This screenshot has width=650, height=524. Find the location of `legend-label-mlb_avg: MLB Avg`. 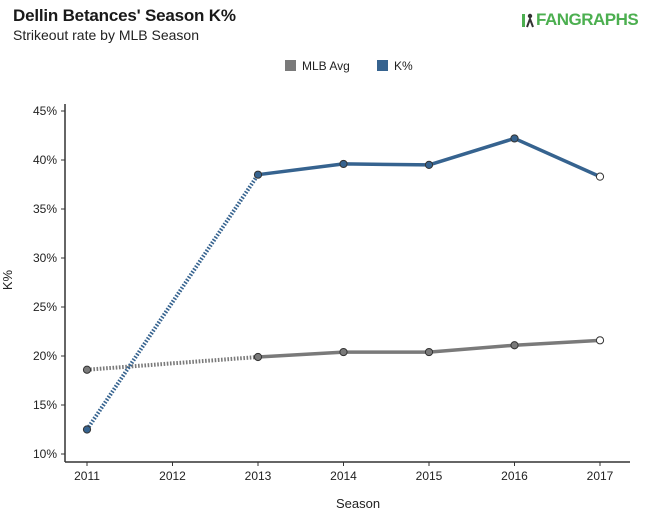

legend-label-mlb_avg: MLB Avg is located at coordinates (326, 66).